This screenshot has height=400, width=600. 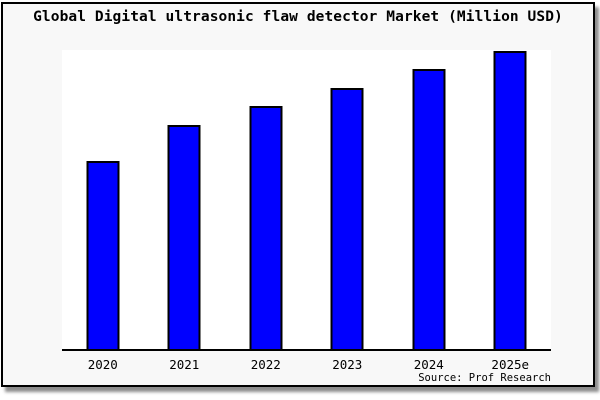 I want to click on bar-column-2025e, so click(x=511, y=199).